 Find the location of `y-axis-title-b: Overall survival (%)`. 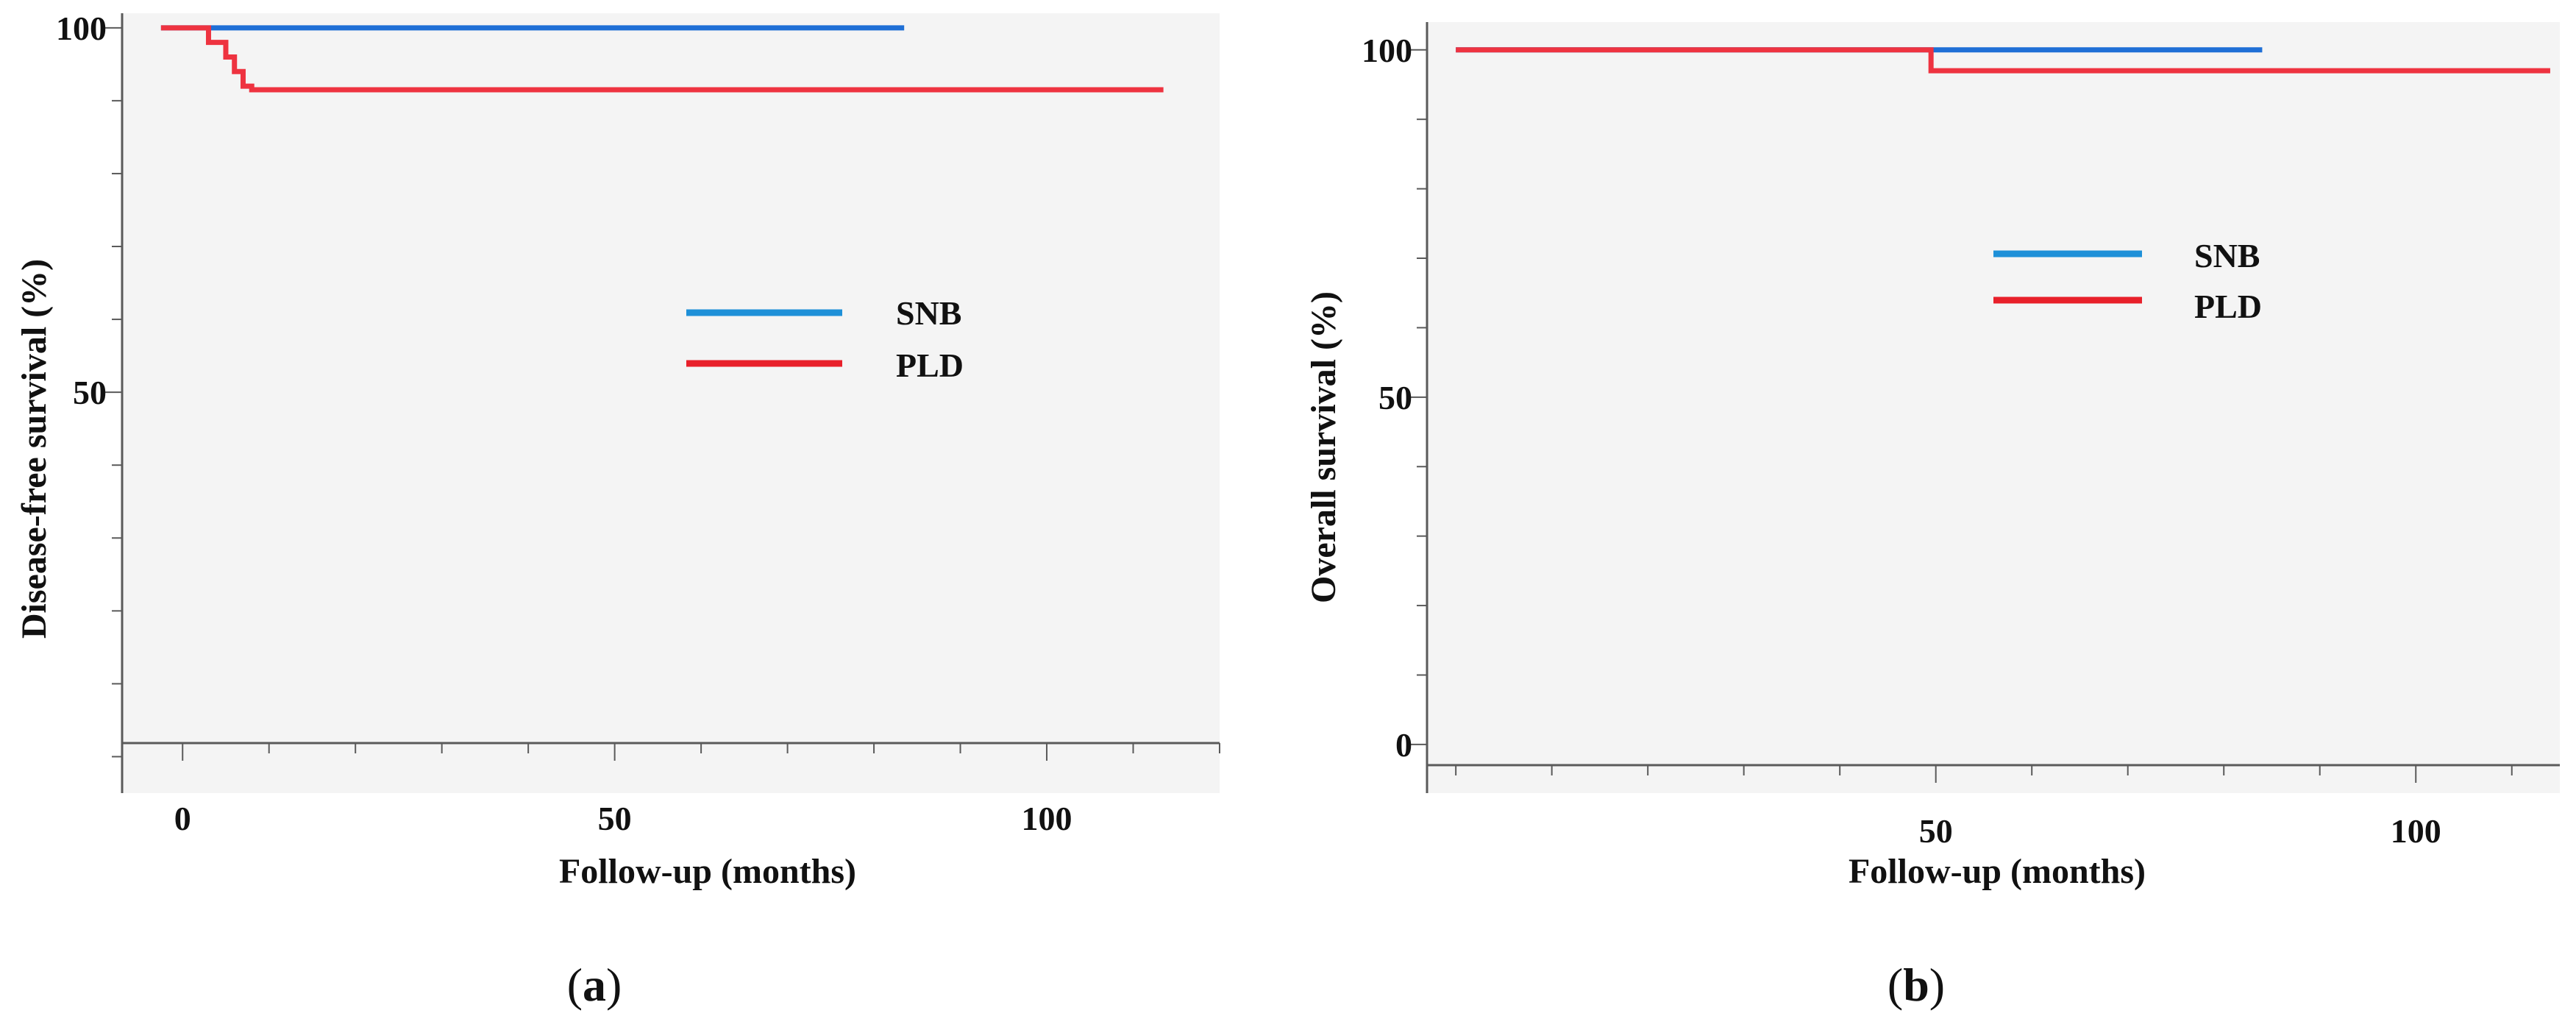

y-axis-title-b: Overall survival (%) is located at coordinates (1323, 447).